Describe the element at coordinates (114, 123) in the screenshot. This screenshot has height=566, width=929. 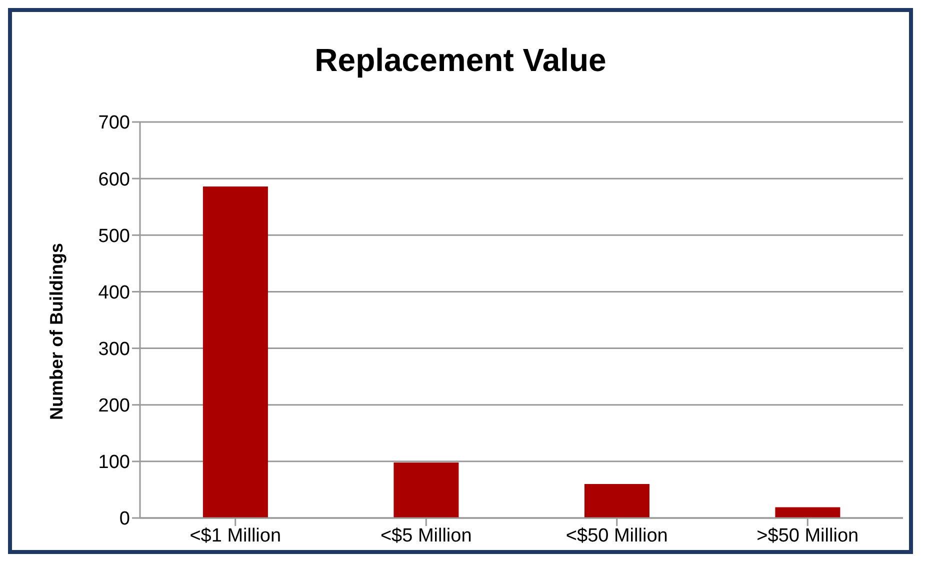
I see `y-tick-label: 700` at that location.